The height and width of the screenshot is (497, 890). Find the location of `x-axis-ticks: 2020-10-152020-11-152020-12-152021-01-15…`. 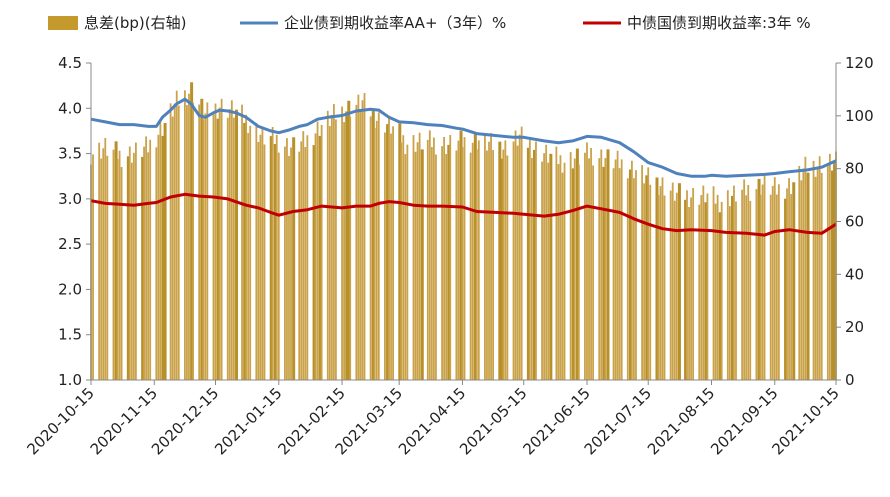

x-axis-ticks: 2020-10-152020-11-152020-12-152021-01-15… is located at coordinates (433, 419).